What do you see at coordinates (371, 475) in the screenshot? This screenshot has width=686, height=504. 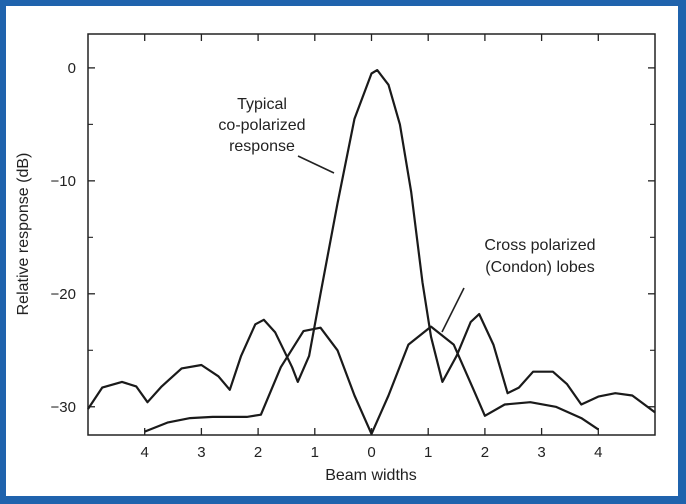 I see `x-axis-title: Beam widths` at bounding box center [371, 475].